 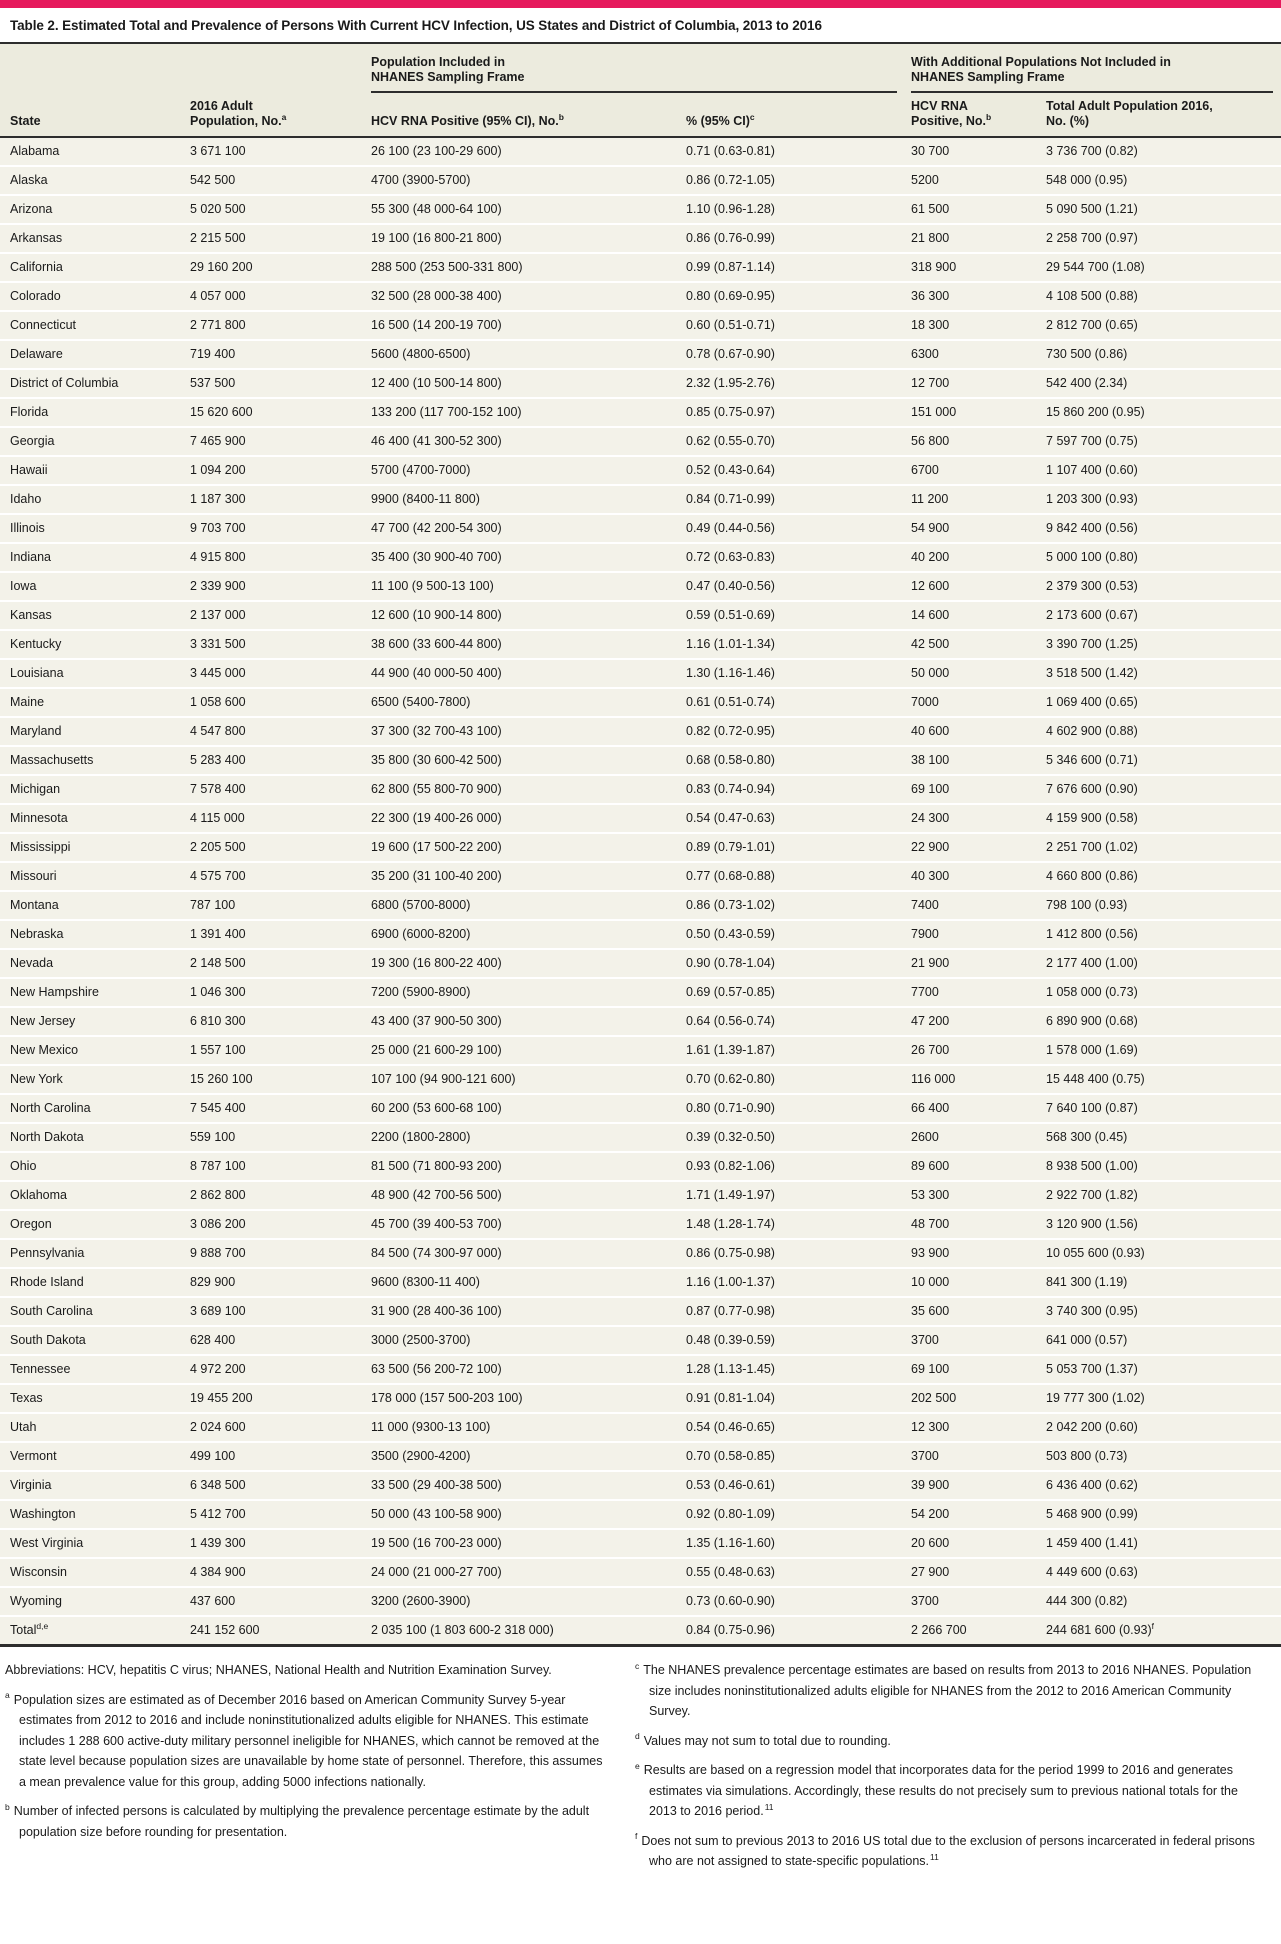 What do you see at coordinates (95, 1631) in the screenshot?
I see `total-label-cell: Totald,e` at bounding box center [95, 1631].